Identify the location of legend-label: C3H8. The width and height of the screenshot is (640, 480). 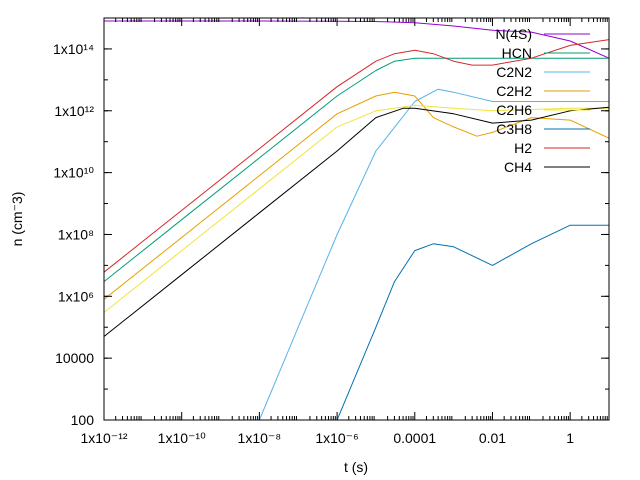
(514, 129).